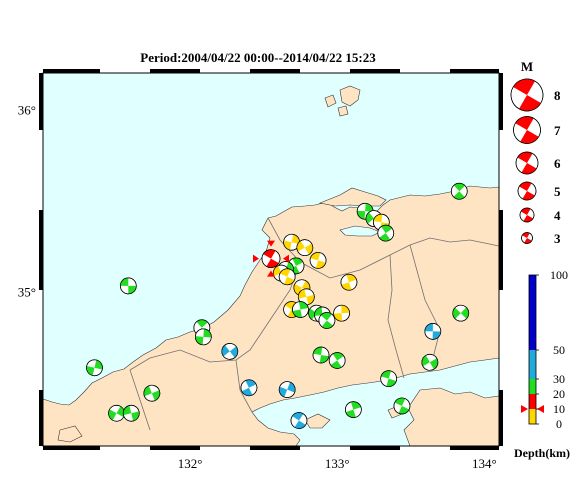 The height and width of the screenshot is (500, 580). Describe the element at coordinates (484, 463) in the screenshot. I see `longitude-label: 134°` at that location.